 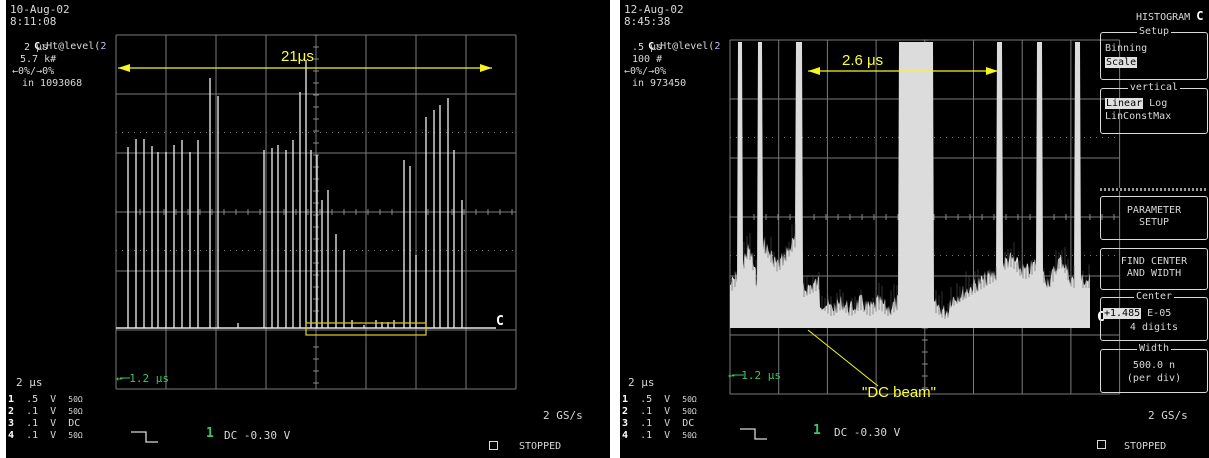 I want to click on menu-header: HISTOGRAM C, so click(x=1170, y=16).